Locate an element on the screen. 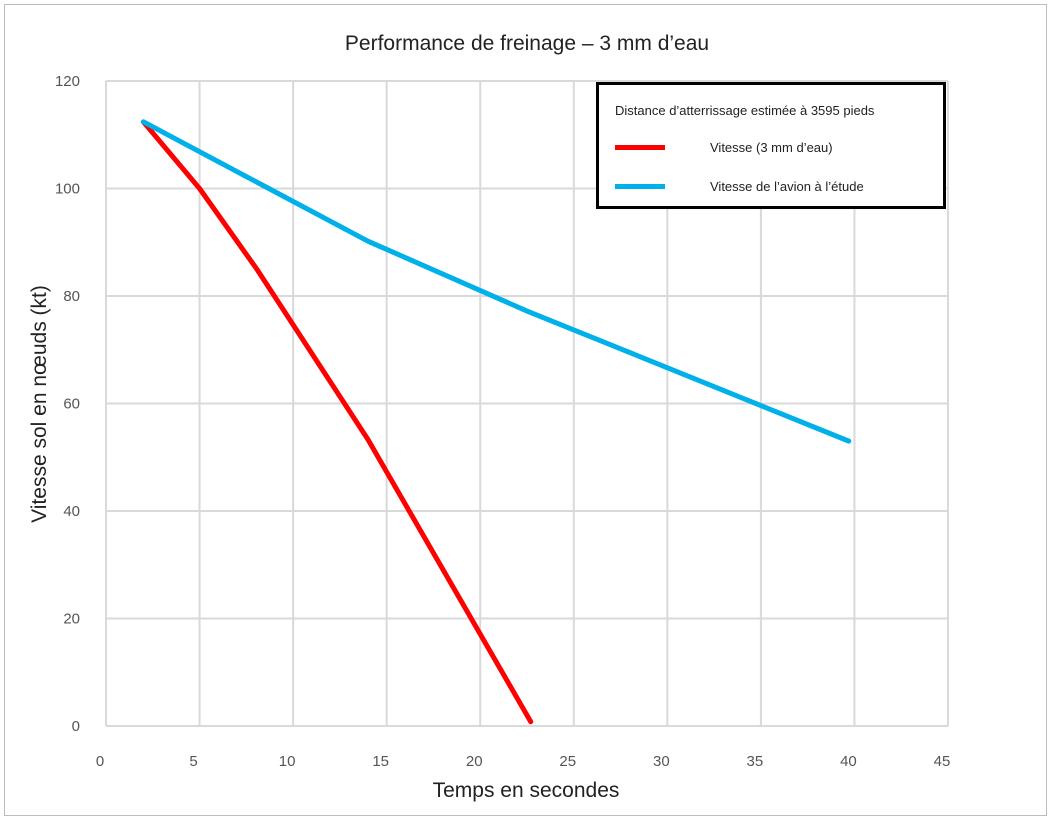  y-tick-label: 80 is located at coordinates (71, 296).